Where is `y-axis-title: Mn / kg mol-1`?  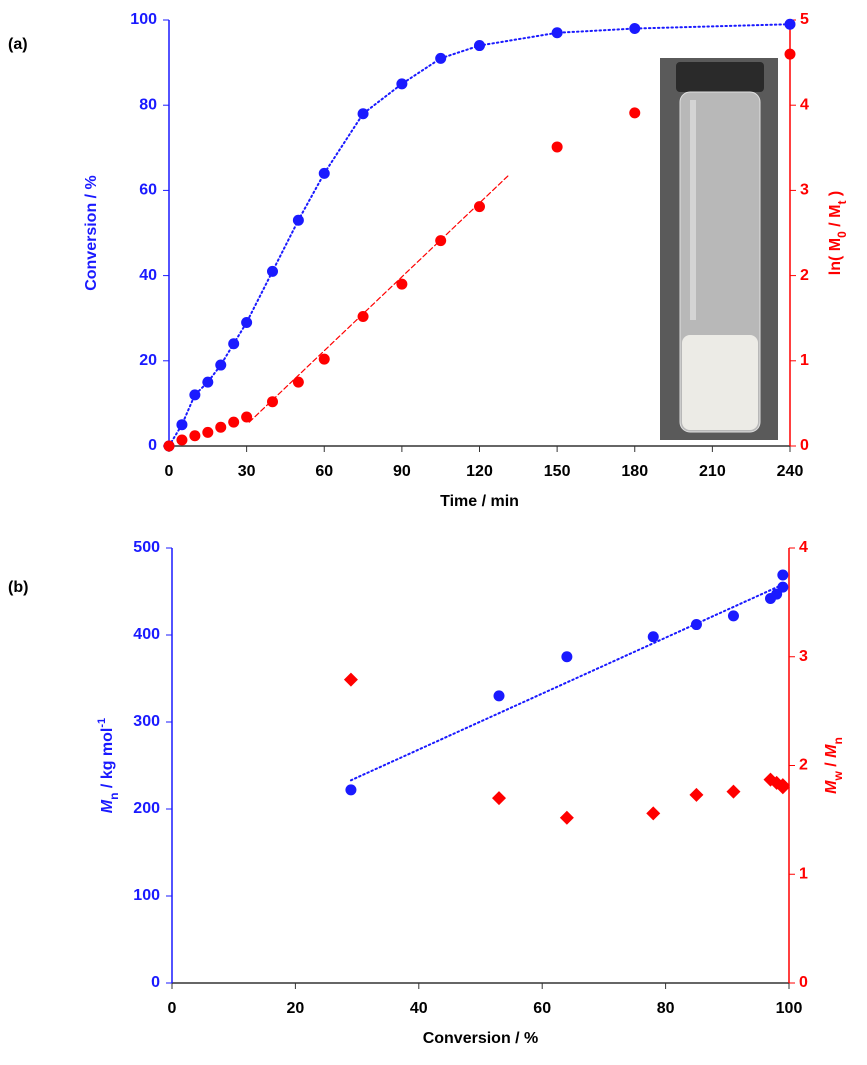 y-axis-title: Mn / kg mol-1 is located at coordinates (108, 765).